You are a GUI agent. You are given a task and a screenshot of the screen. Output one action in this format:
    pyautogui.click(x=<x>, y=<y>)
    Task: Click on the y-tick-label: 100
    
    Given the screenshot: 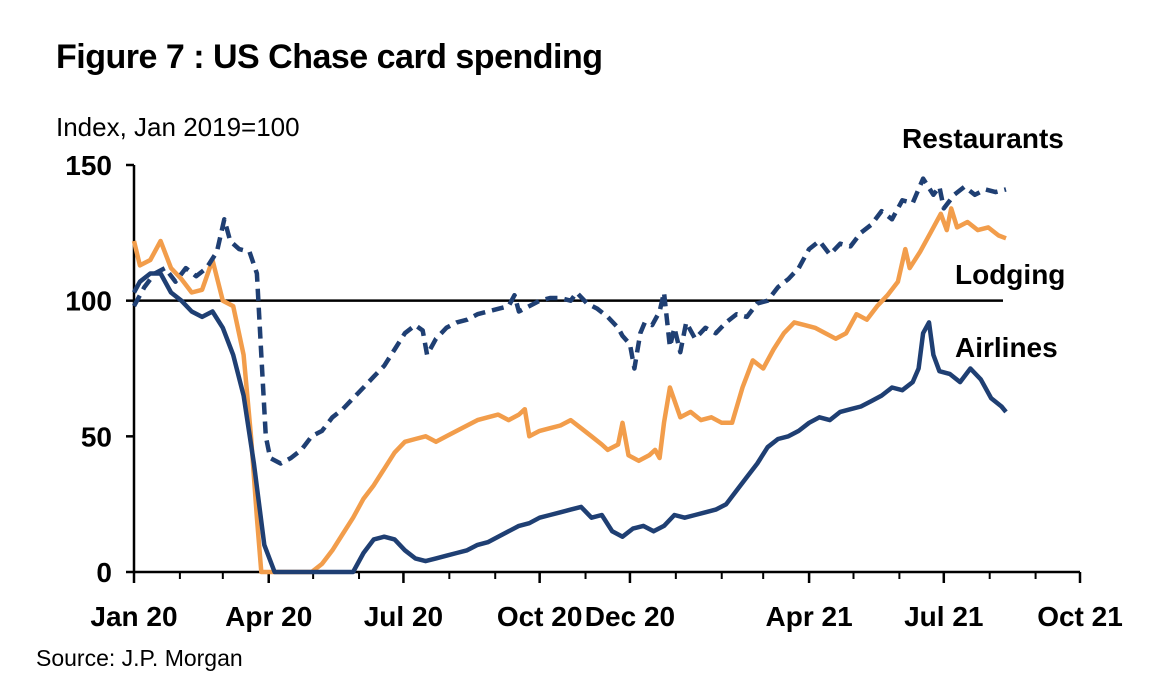 What is the action you would take?
    pyautogui.click(x=88, y=301)
    